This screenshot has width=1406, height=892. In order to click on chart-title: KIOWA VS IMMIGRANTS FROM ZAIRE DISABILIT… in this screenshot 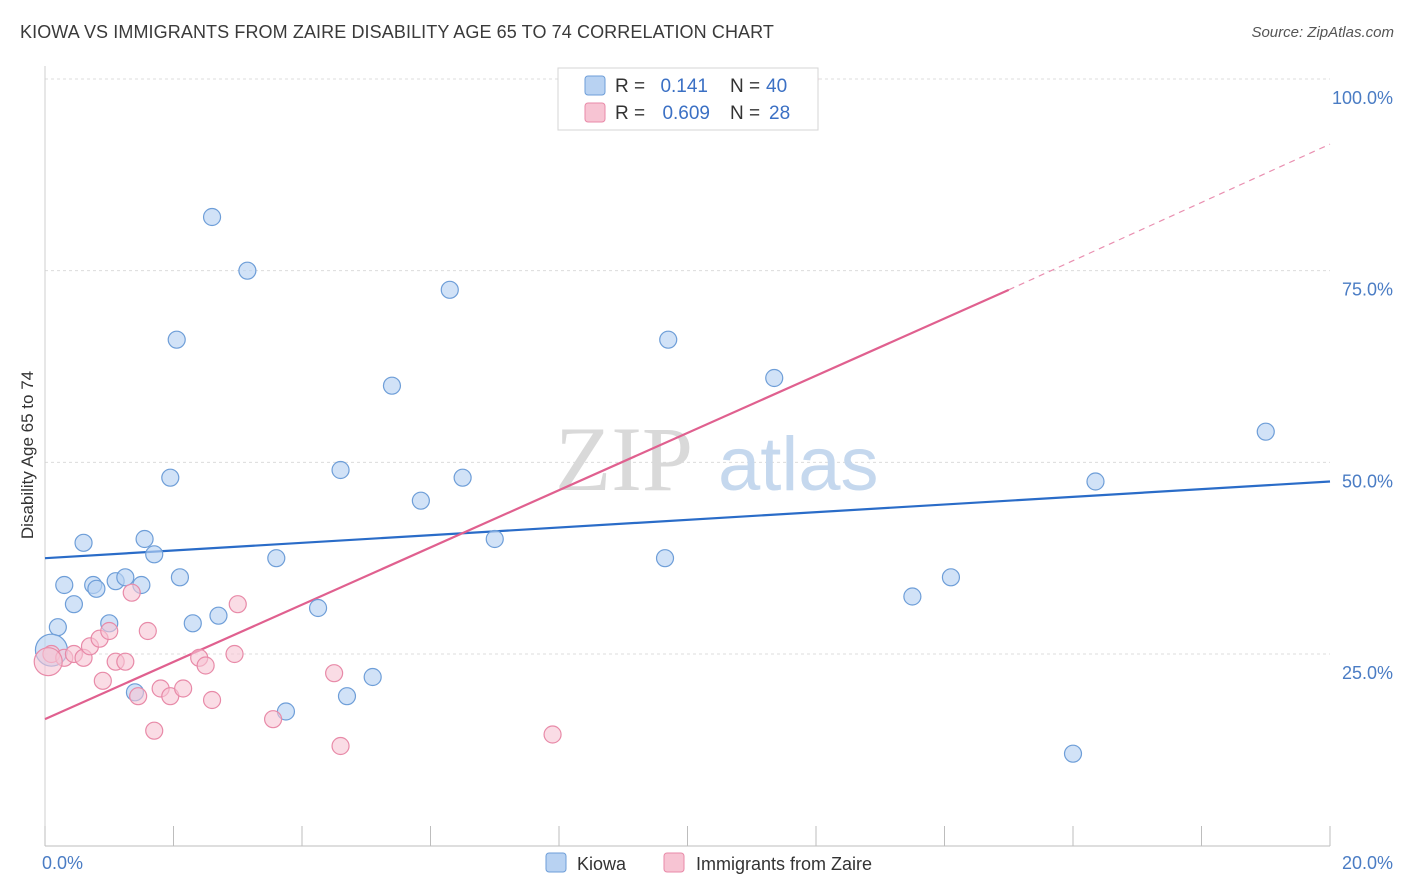, I will do `click(397, 32)`.